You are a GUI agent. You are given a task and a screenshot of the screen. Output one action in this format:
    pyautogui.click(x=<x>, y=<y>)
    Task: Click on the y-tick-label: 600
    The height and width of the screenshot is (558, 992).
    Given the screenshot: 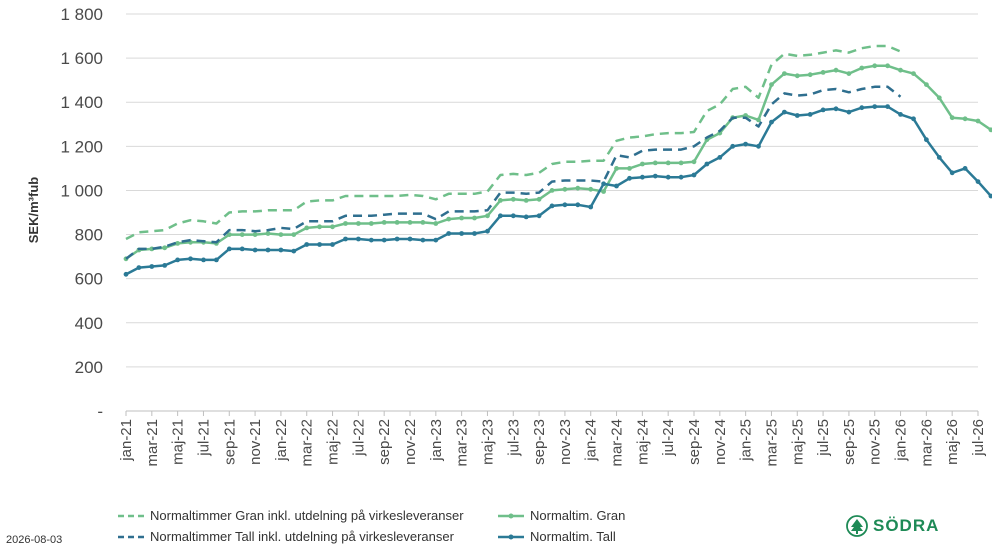 What is the action you would take?
    pyautogui.click(x=89, y=279)
    